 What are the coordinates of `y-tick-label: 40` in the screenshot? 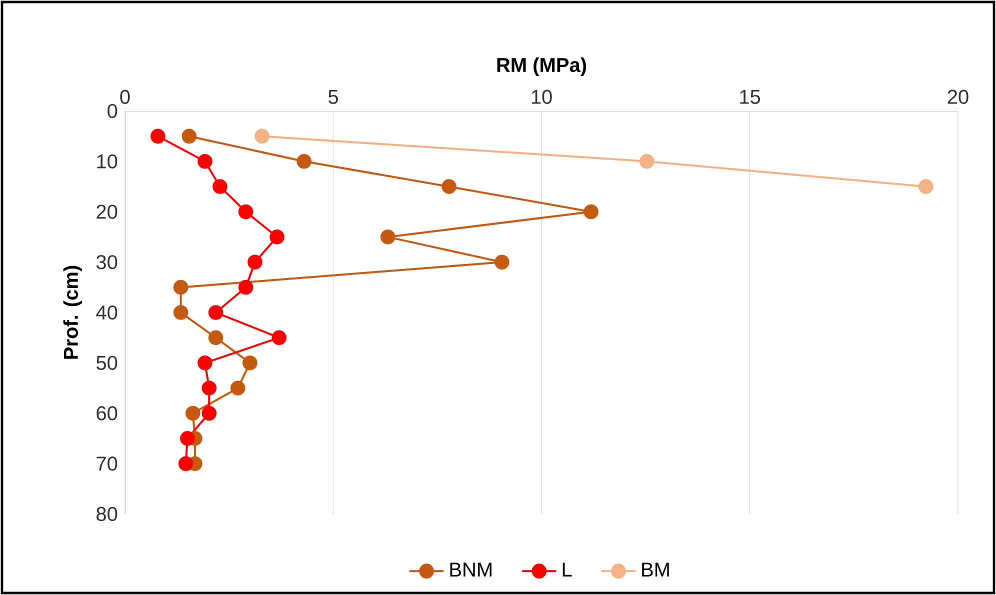 It's located at (107, 312).